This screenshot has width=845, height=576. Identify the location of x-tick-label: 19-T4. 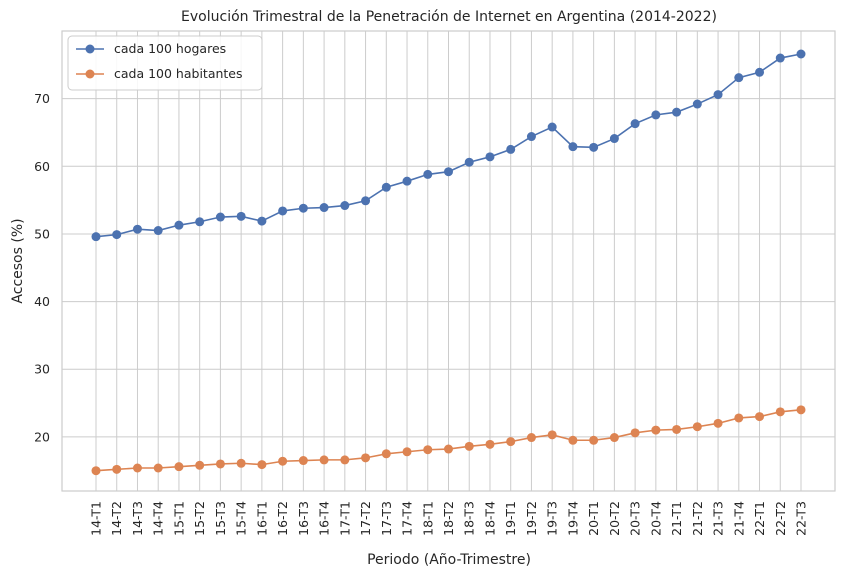
(572, 518).